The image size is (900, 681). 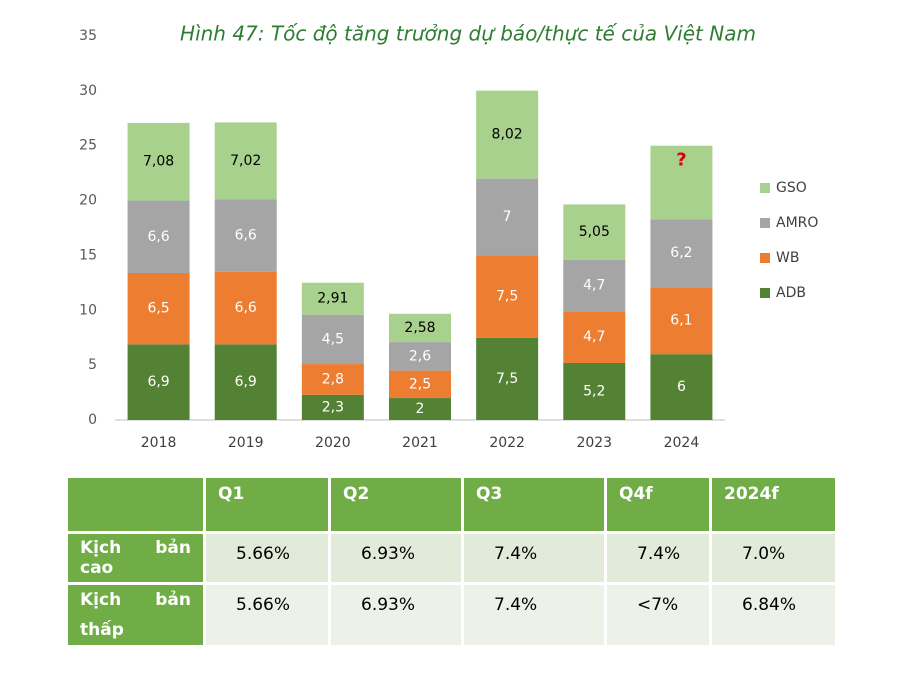 I want to click on x-tick-label: 2018, so click(x=159, y=443).